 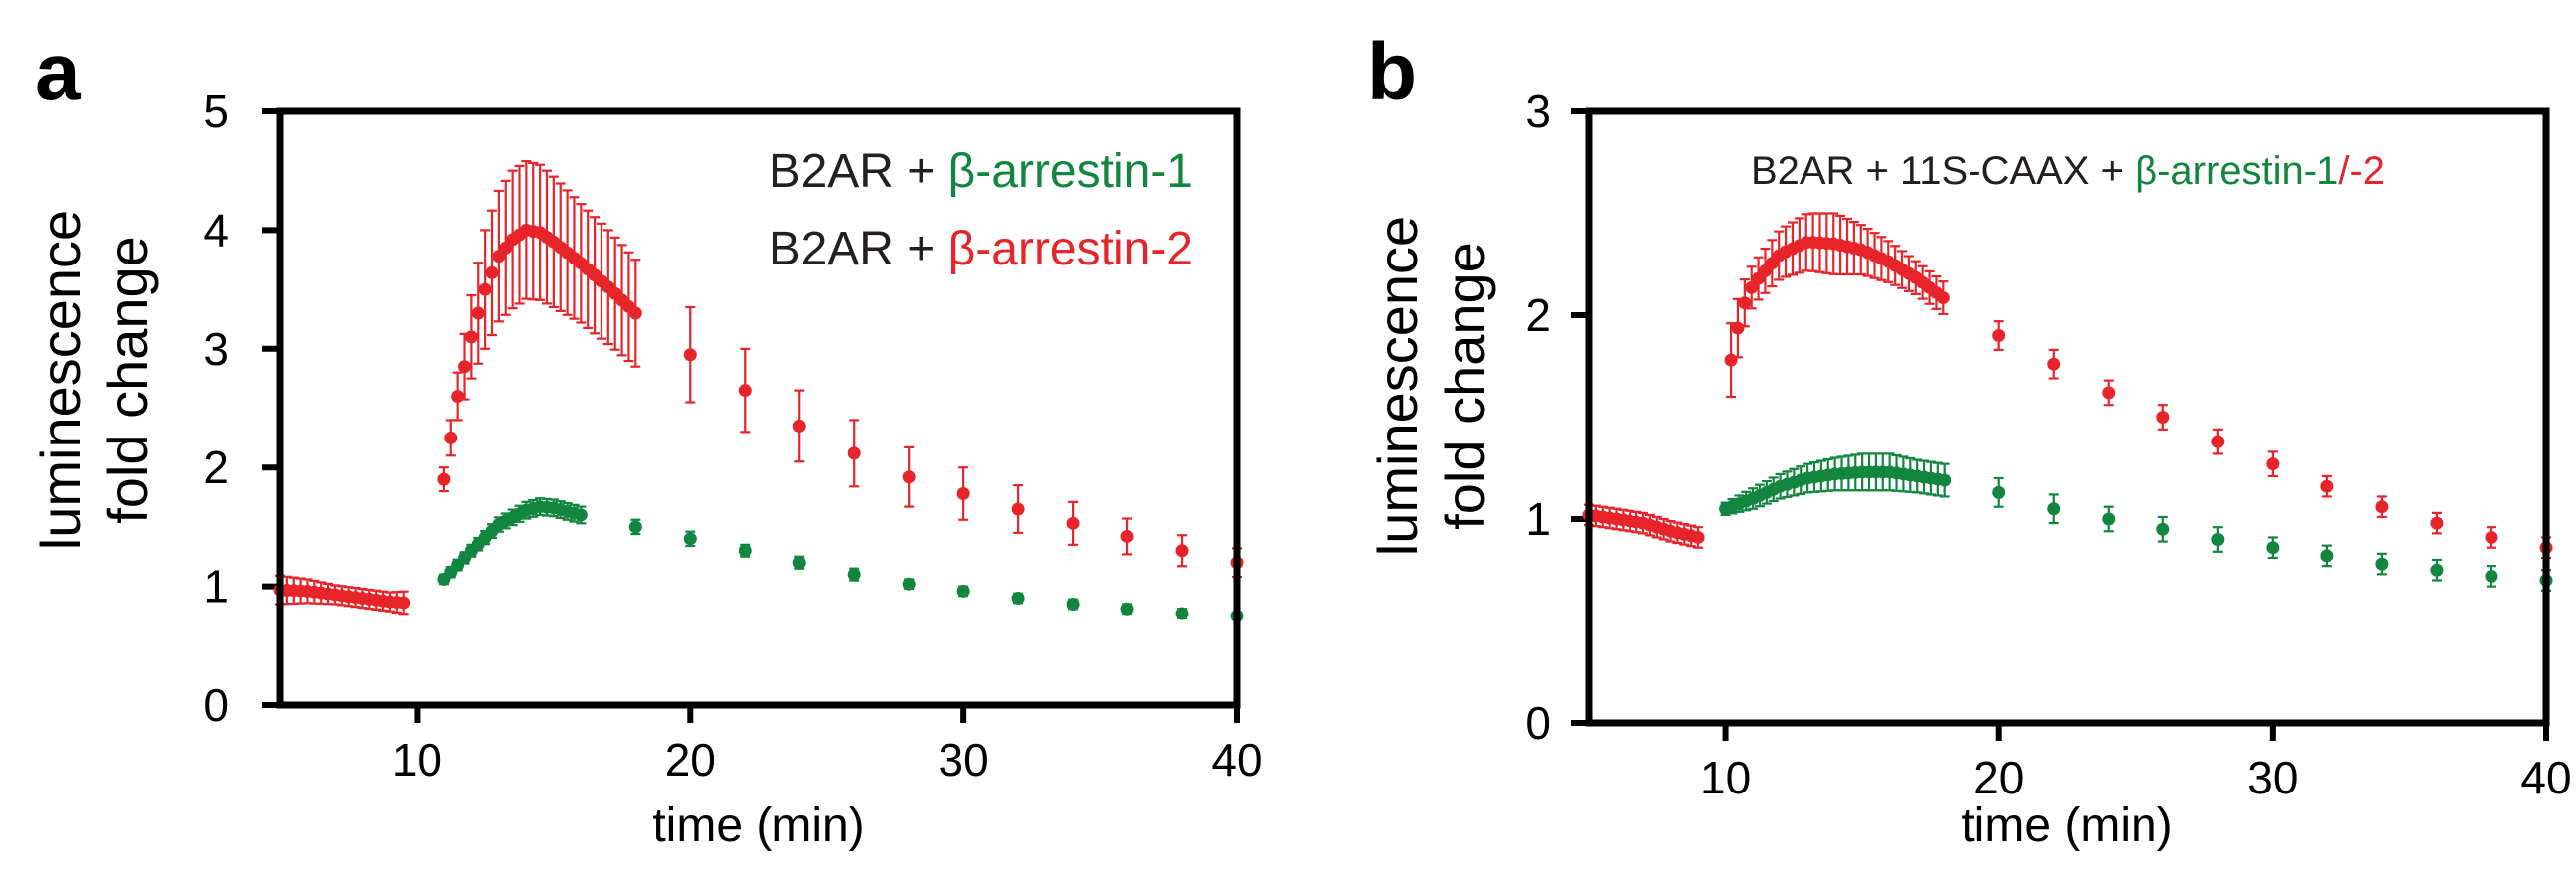 I want to click on panel-b-legend: B2AR + 11S-CAAX + β-arrestin-1/-2, so click(x=2068, y=171).